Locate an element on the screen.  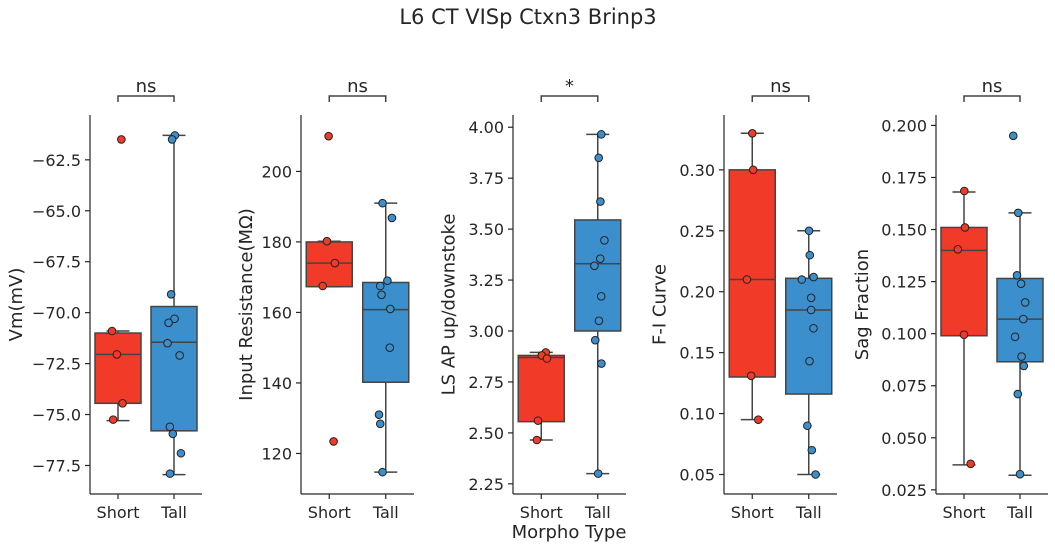
y-tick-label: 2.50 is located at coordinates (486, 433).